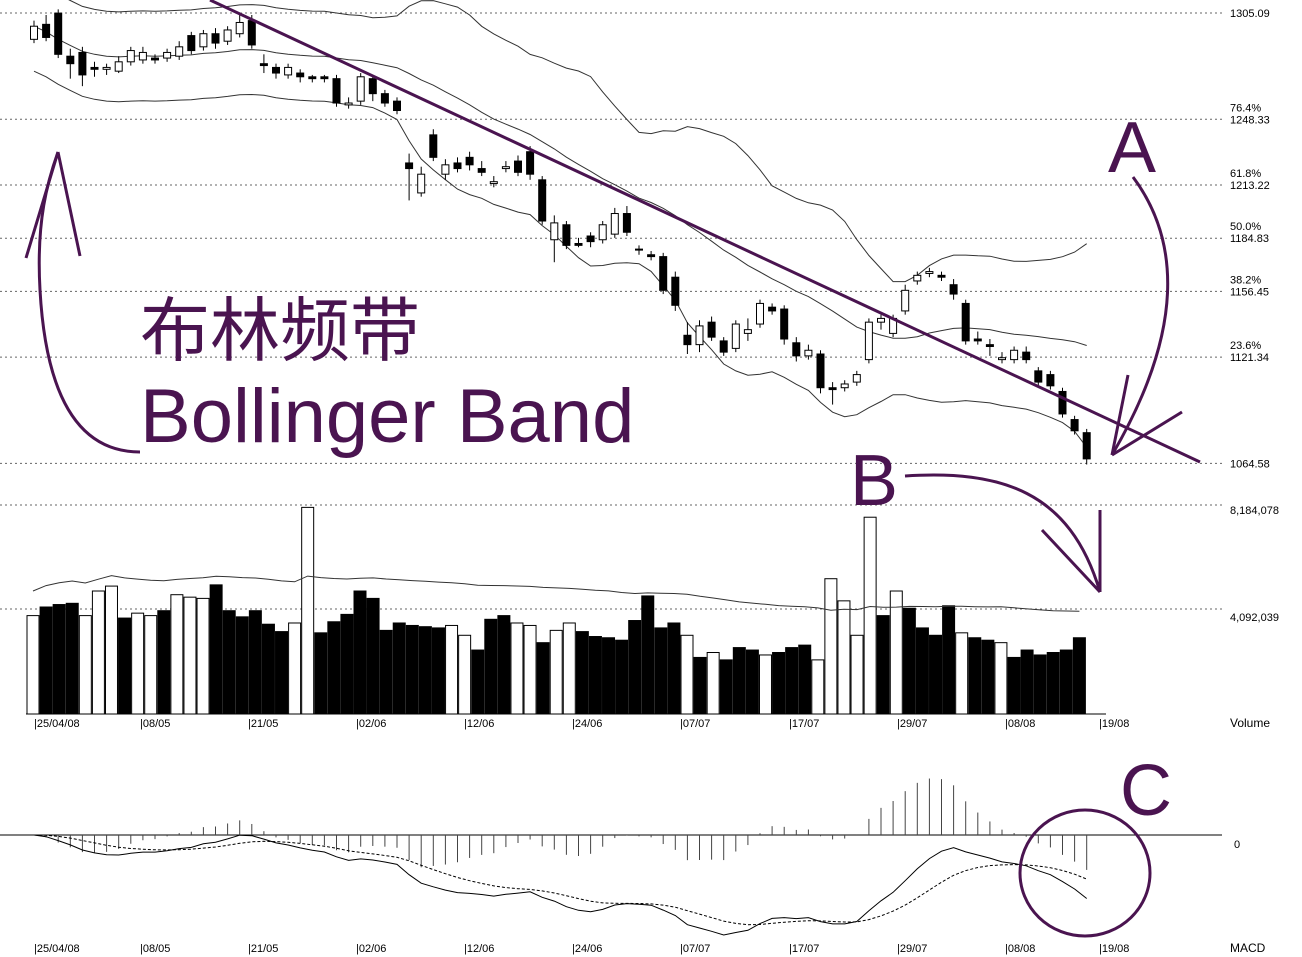  What do you see at coordinates (57, 724) in the screenshot?
I see `volume-x-tick-label: |25/04/08` at bounding box center [57, 724].